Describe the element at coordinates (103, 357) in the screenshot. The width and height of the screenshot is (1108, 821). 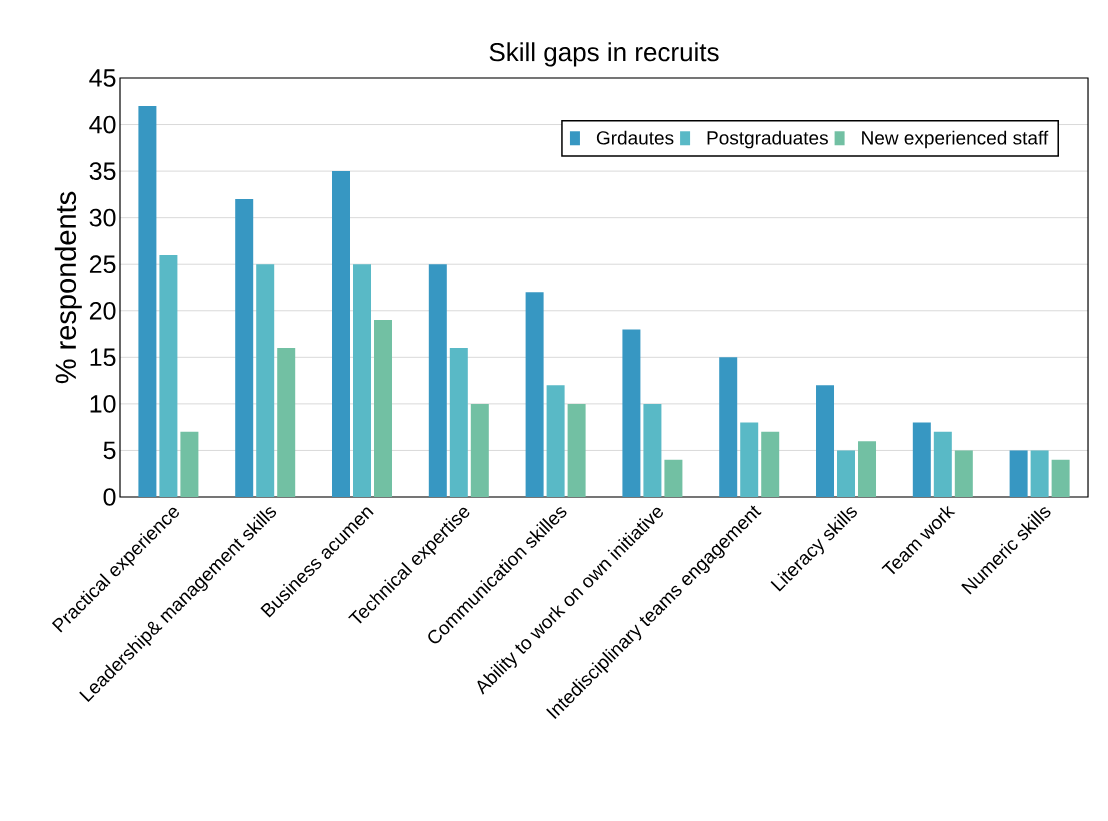
I see `y-tick-label: 15` at that location.